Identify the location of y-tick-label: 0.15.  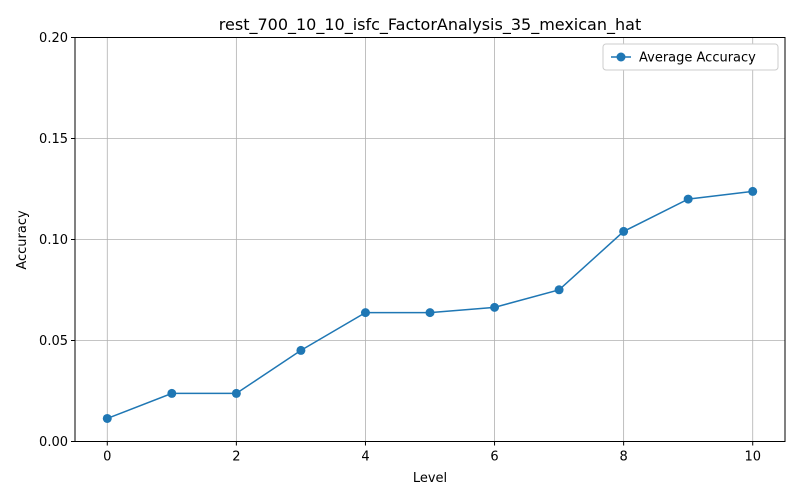
(53, 139).